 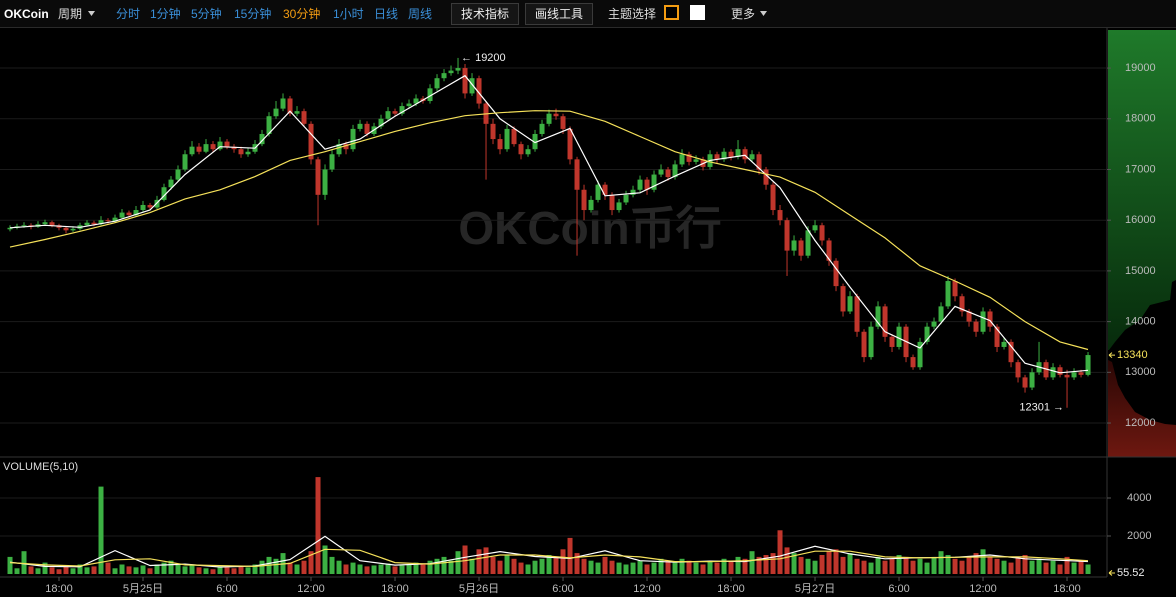 I want to click on depth-bids, so click(x=1142, y=190).